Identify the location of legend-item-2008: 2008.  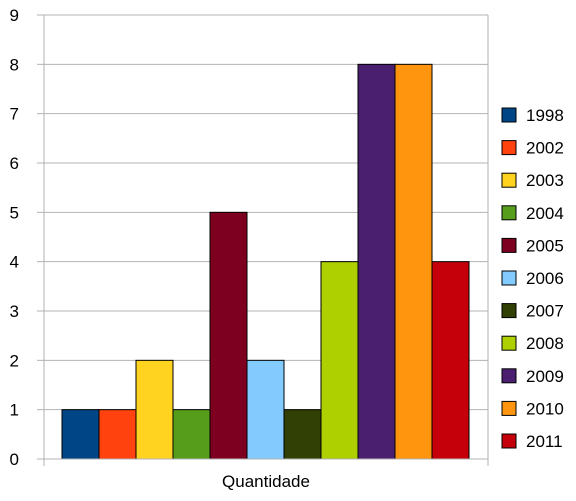
(532, 343).